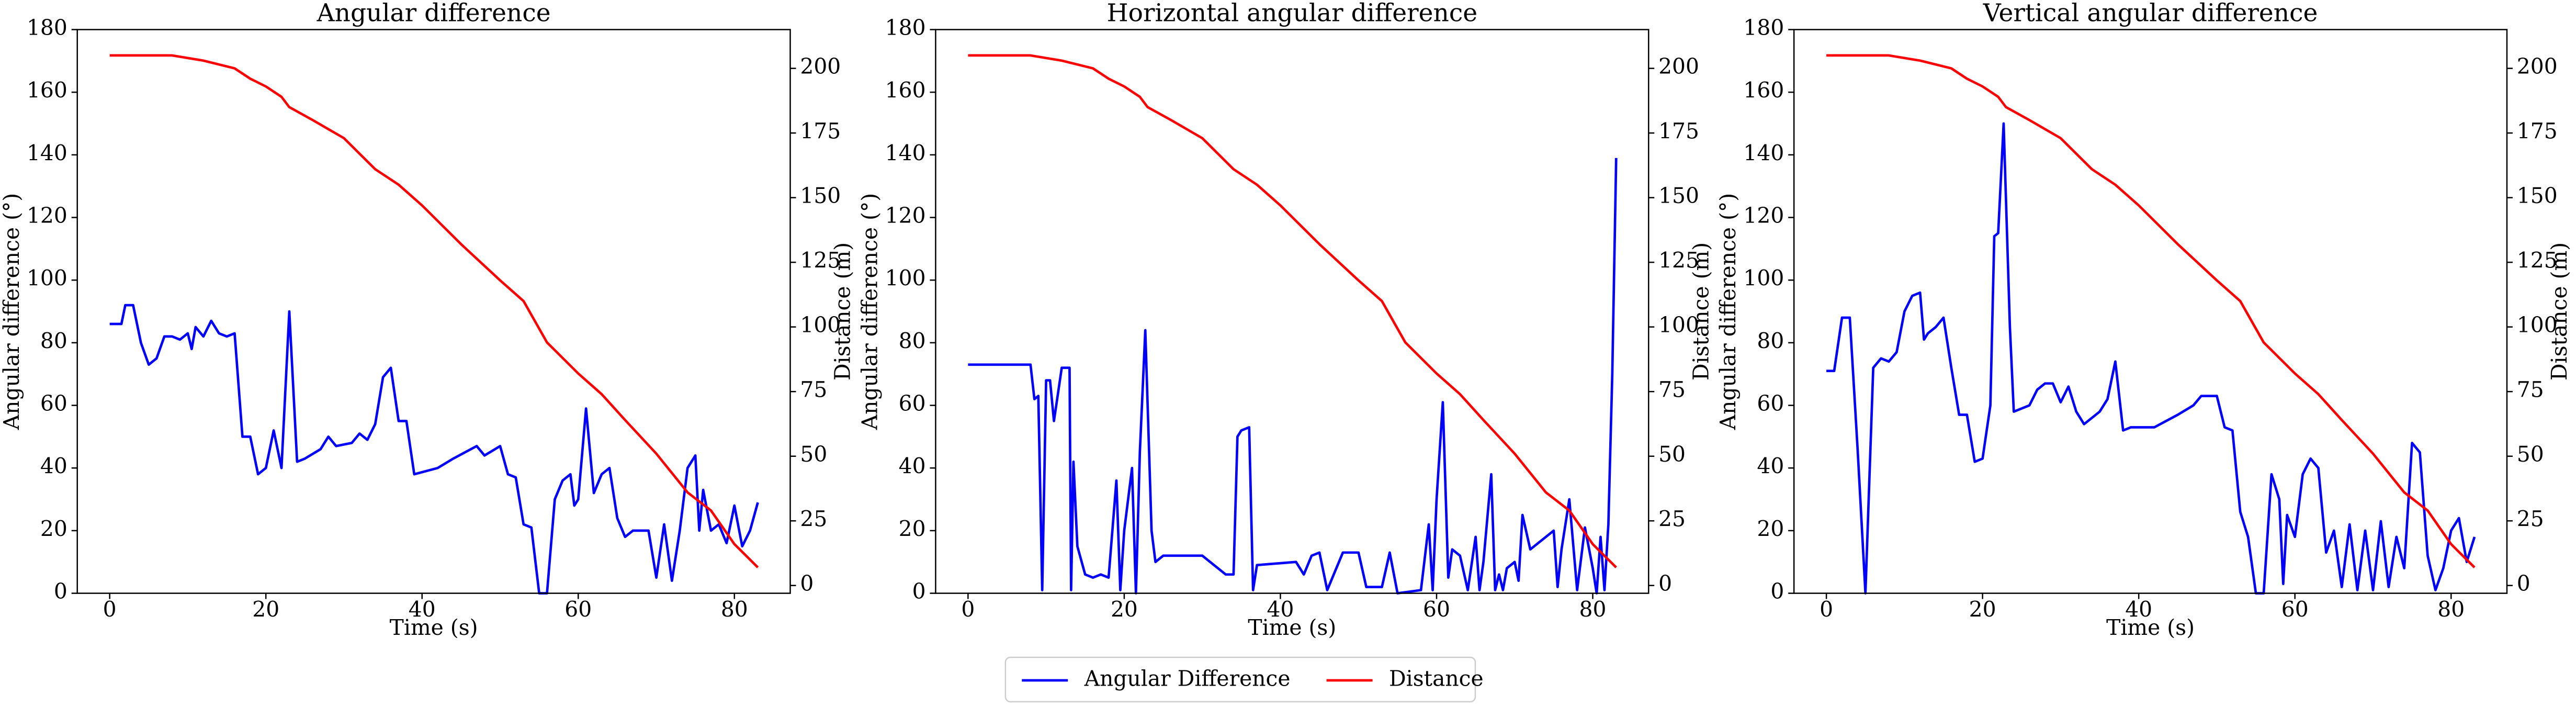 This screenshot has height=706, width=2576. I want to click on legend-frame, so click(1240, 679).